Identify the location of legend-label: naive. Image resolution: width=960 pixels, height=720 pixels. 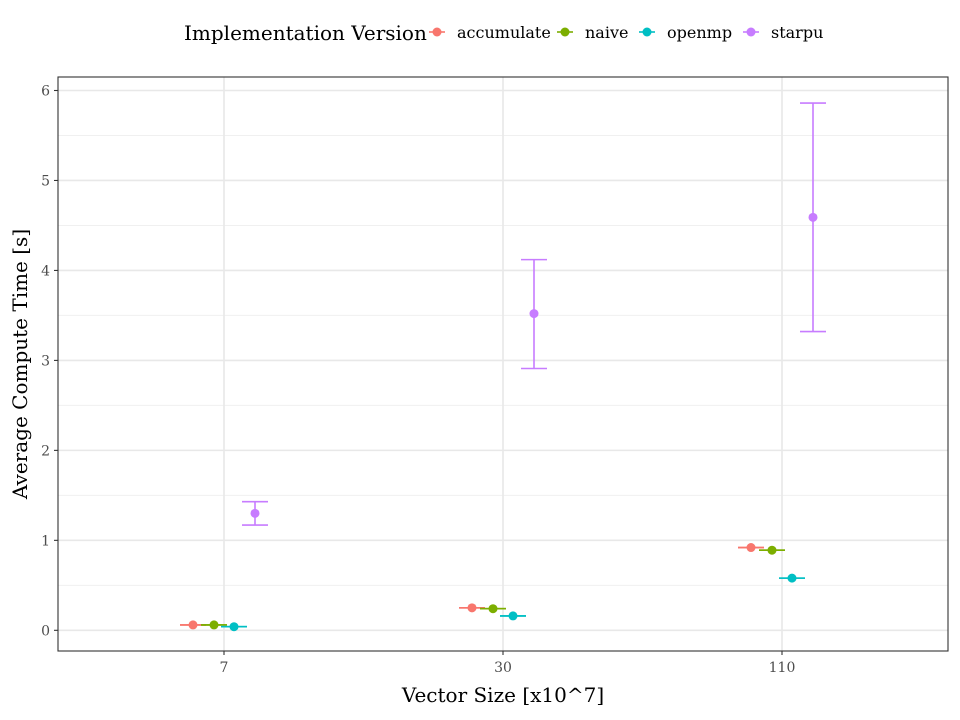
(606, 32).